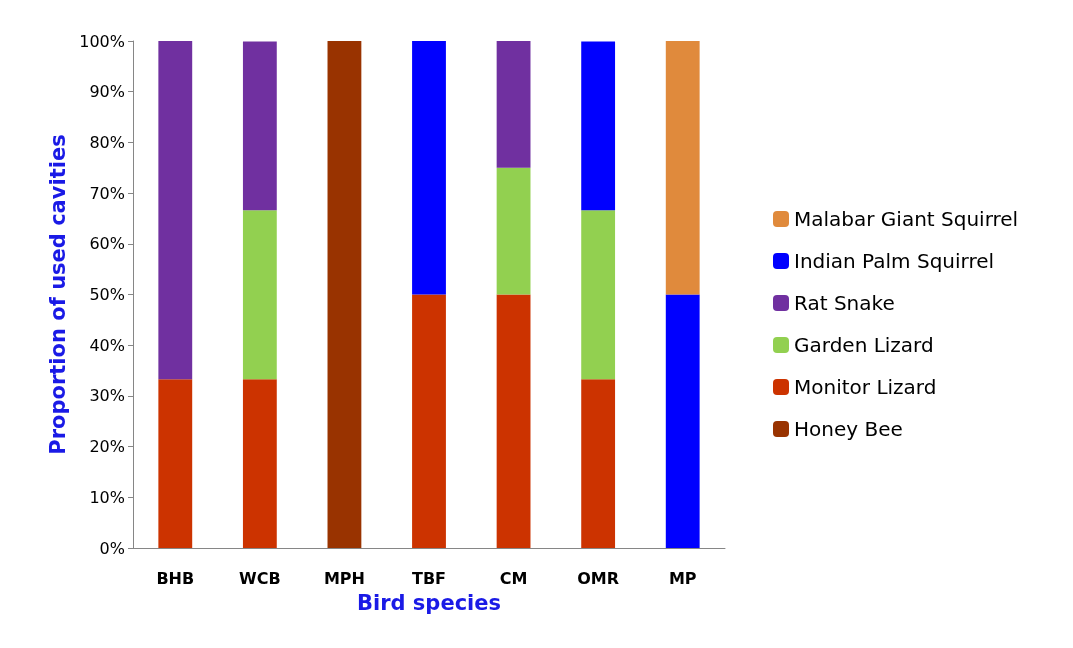 The image size is (1073, 648). Describe the element at coordinates (112, 548) in the screenshot. I see `y-tick-label: 0%` at that location.